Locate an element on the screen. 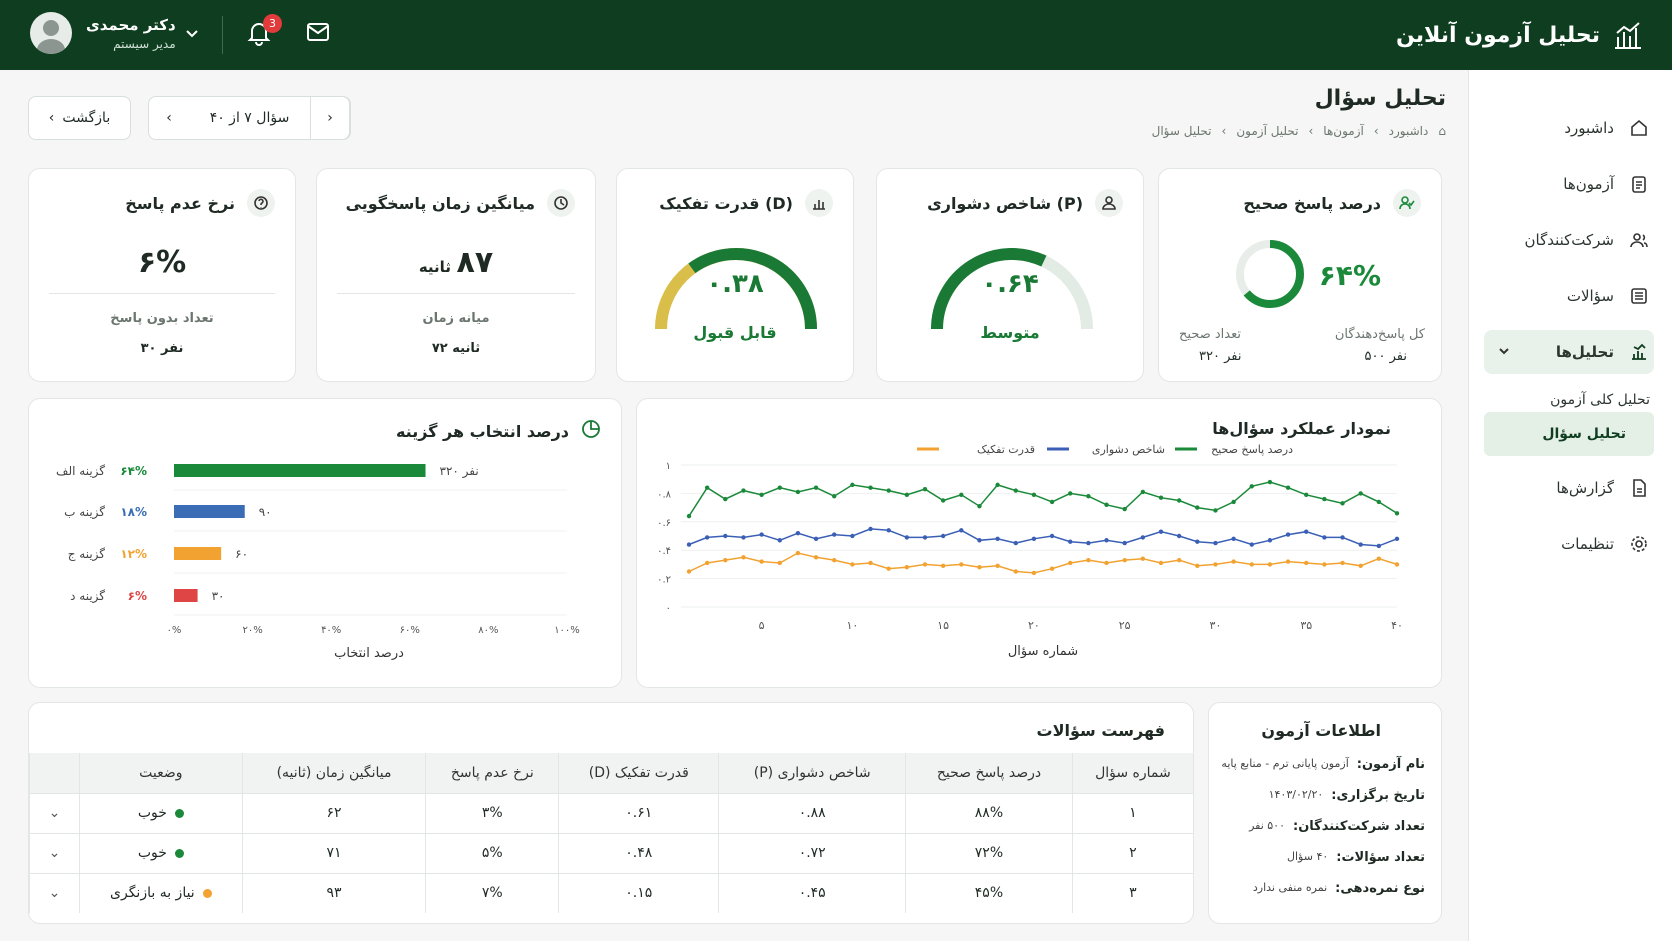 This screenshot has height=941, width=1672. home-icon: ⌂ is located at coordinates (1442, 131).